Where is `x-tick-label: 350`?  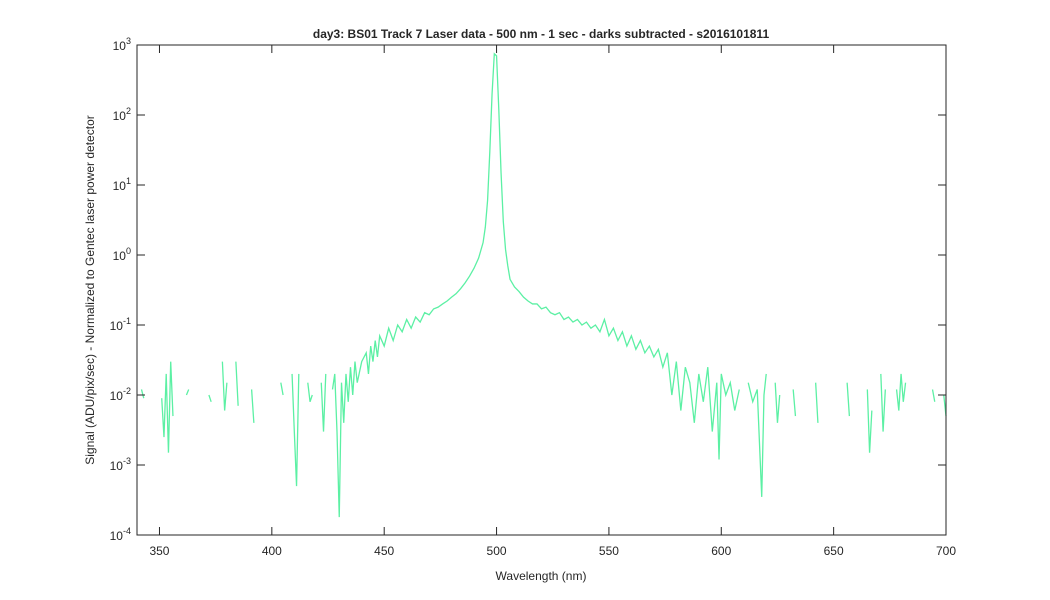 x-tick-label: 350 is located at coordinates (159, 551).